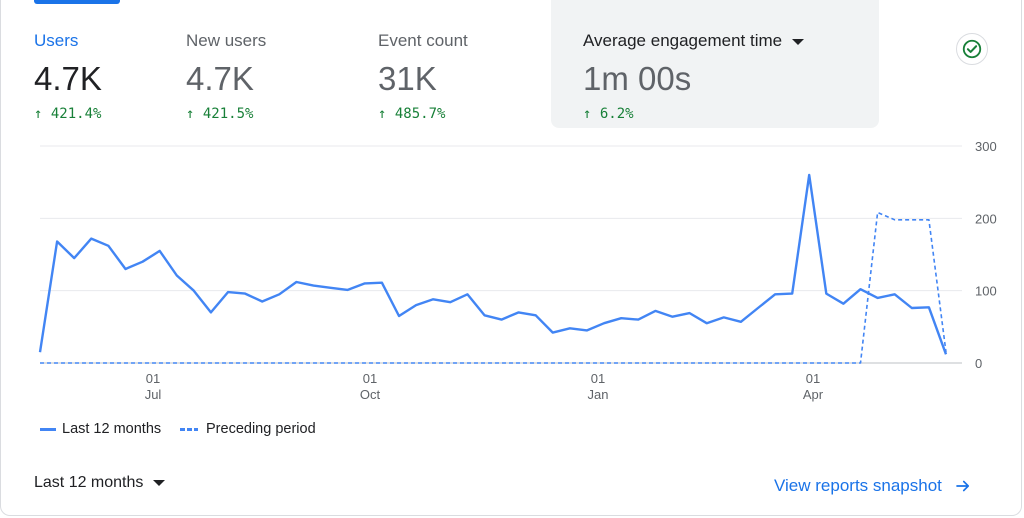  I want to click on dashed-line-swatch, so click(189, 429).